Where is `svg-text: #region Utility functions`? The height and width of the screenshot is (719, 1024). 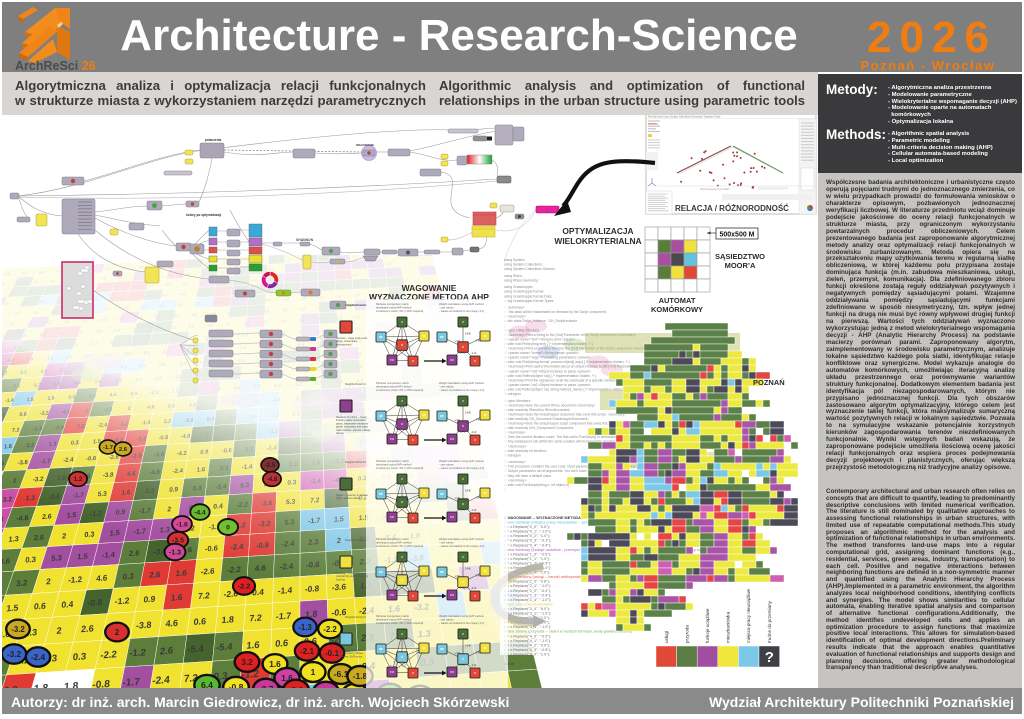 svg-text: #region Utility functions is located at coordinates (521, 330).